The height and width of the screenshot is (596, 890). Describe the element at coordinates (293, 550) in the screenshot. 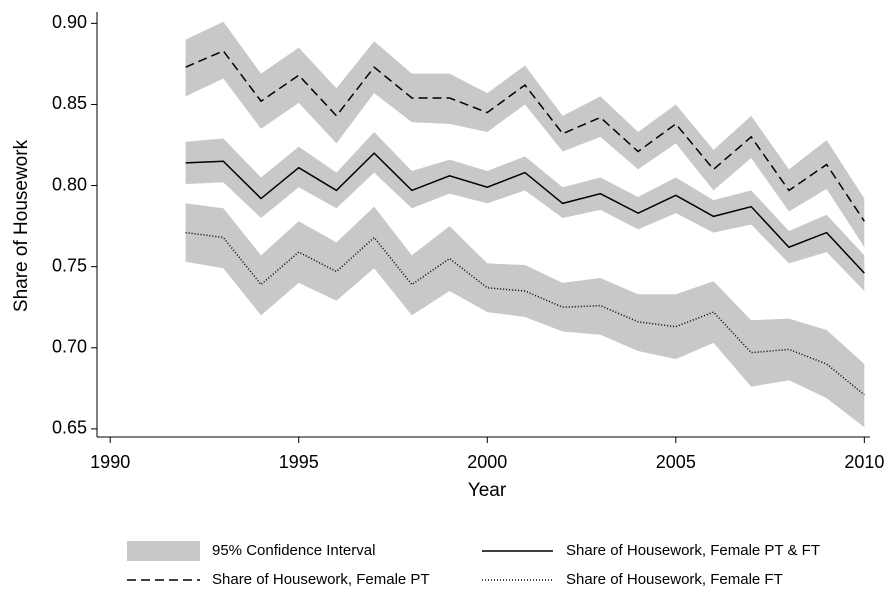

I see `legend-label: 95% Confidence Interval` at that location.